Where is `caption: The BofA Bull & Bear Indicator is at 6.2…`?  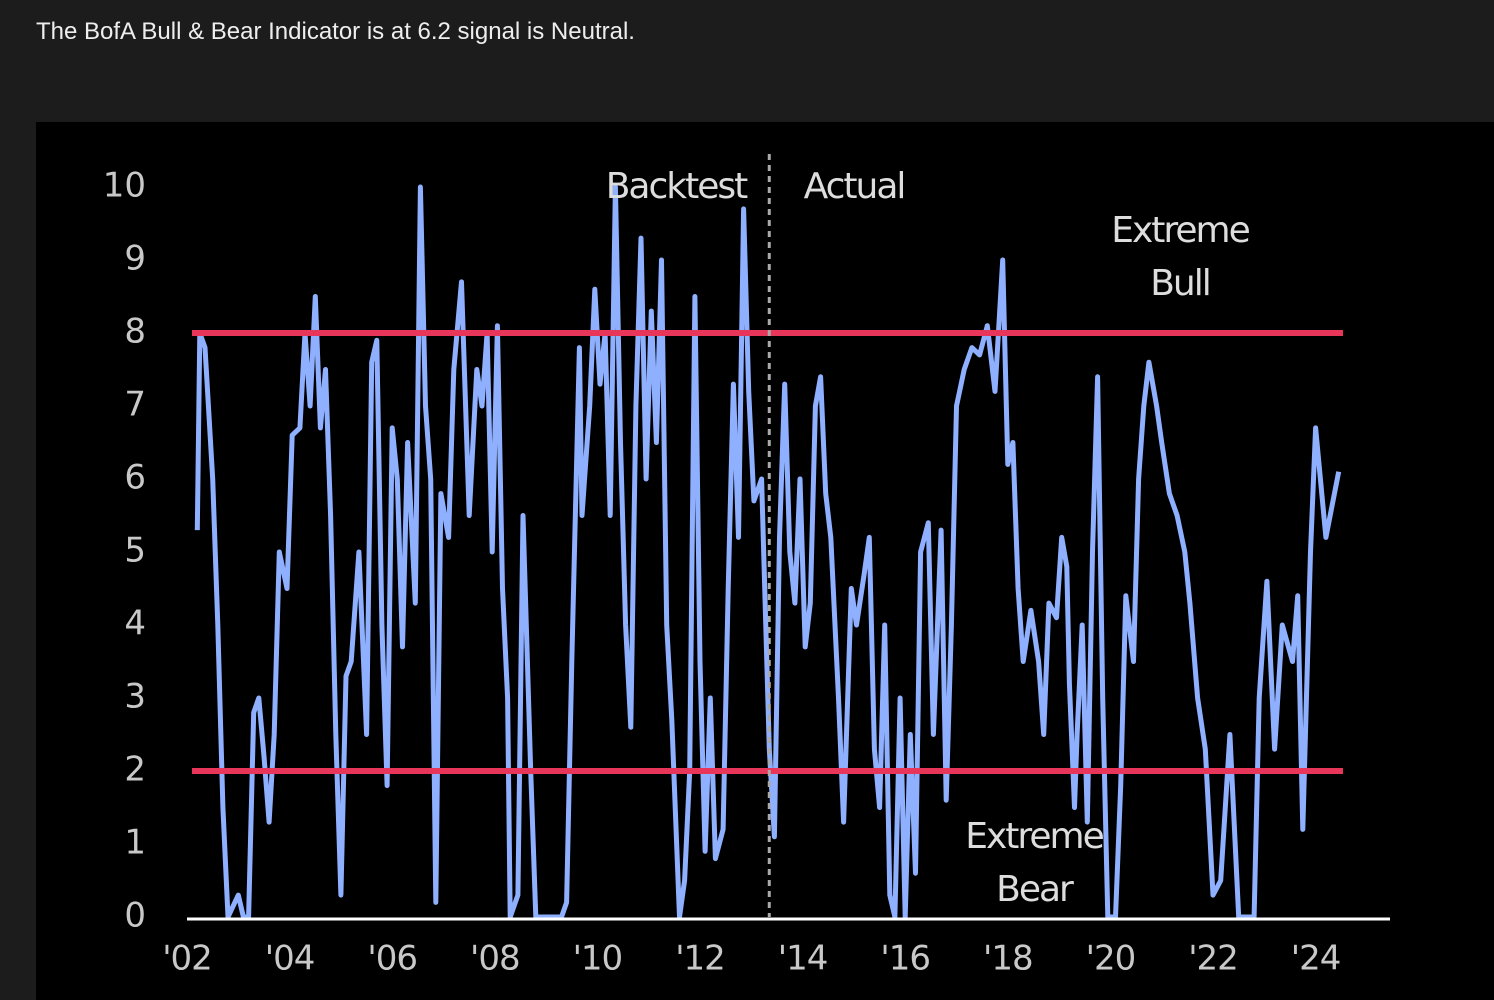
caption: The BofA Bull & Bear Indicator is at 6.2… is located at coordinates (335, 31).